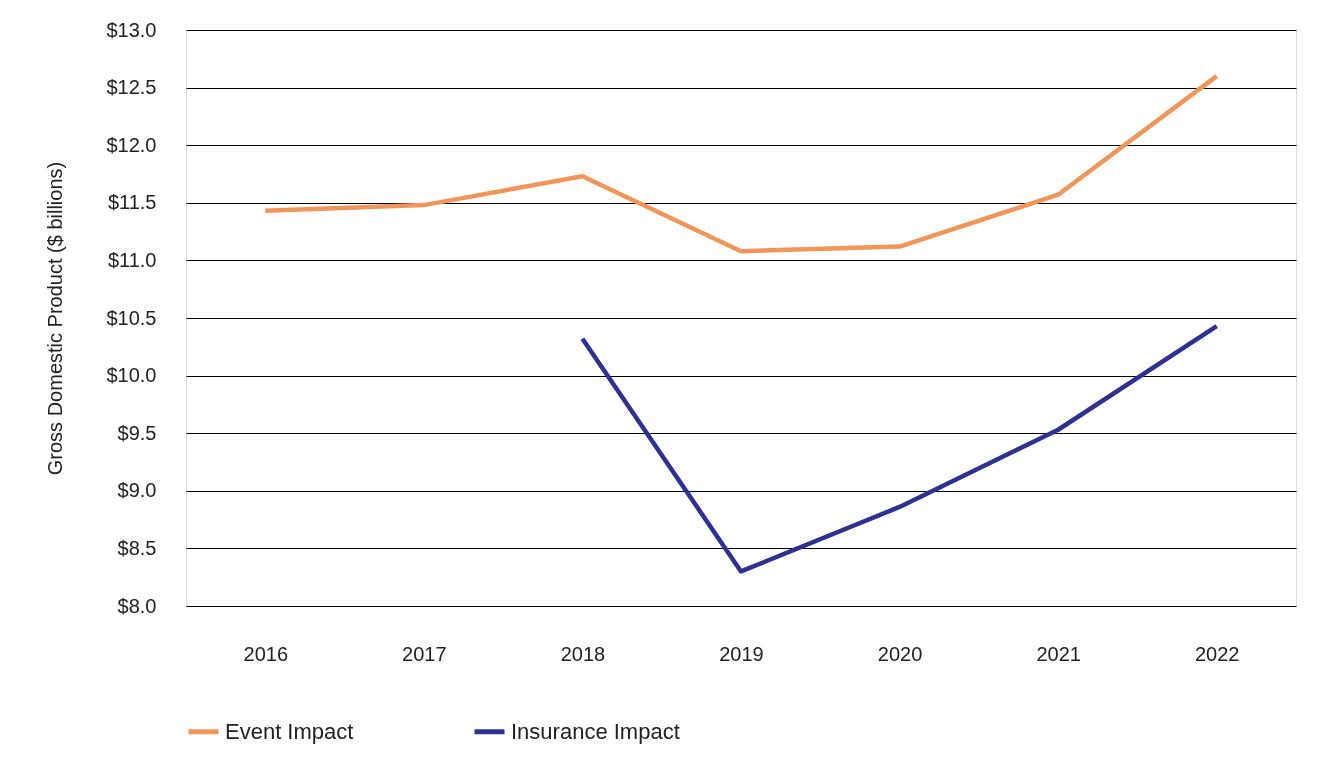  What do you see at coordinates (1058, 653) in the screenshot?
I see `x-tick-label: 2021` at bounding box center [1058, 653].